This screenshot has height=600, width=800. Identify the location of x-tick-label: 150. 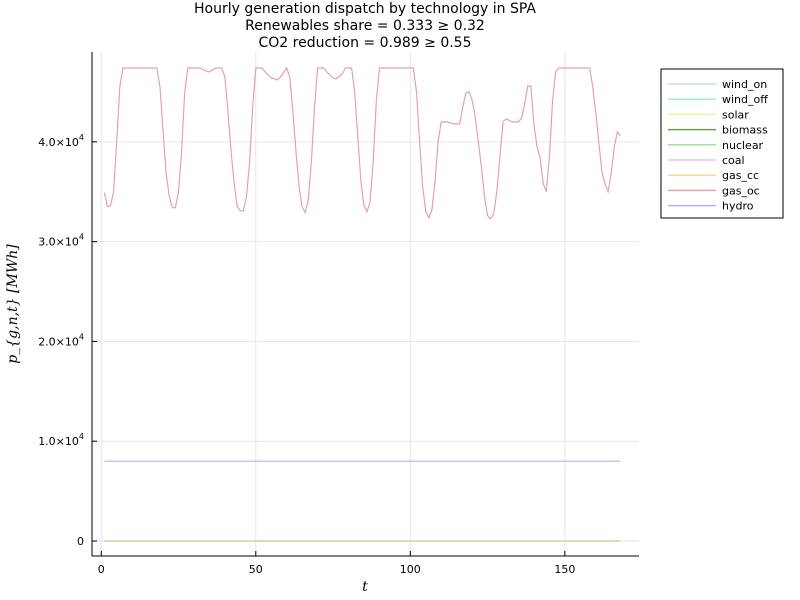
(564, 569).